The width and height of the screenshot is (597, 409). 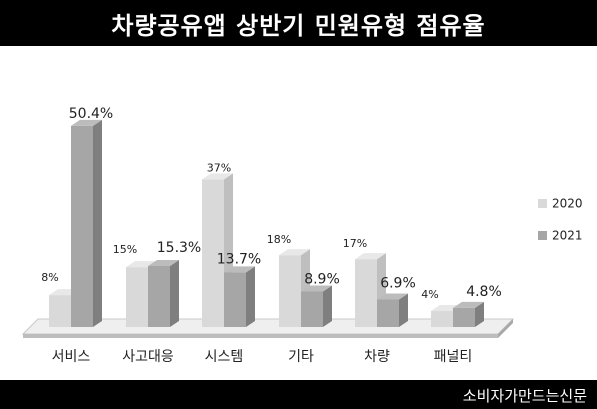 What do you see at coordinates (49, 277) in the screenshot?
I see `data-label-2020-0: 8%` at bounding box center [49, 277].